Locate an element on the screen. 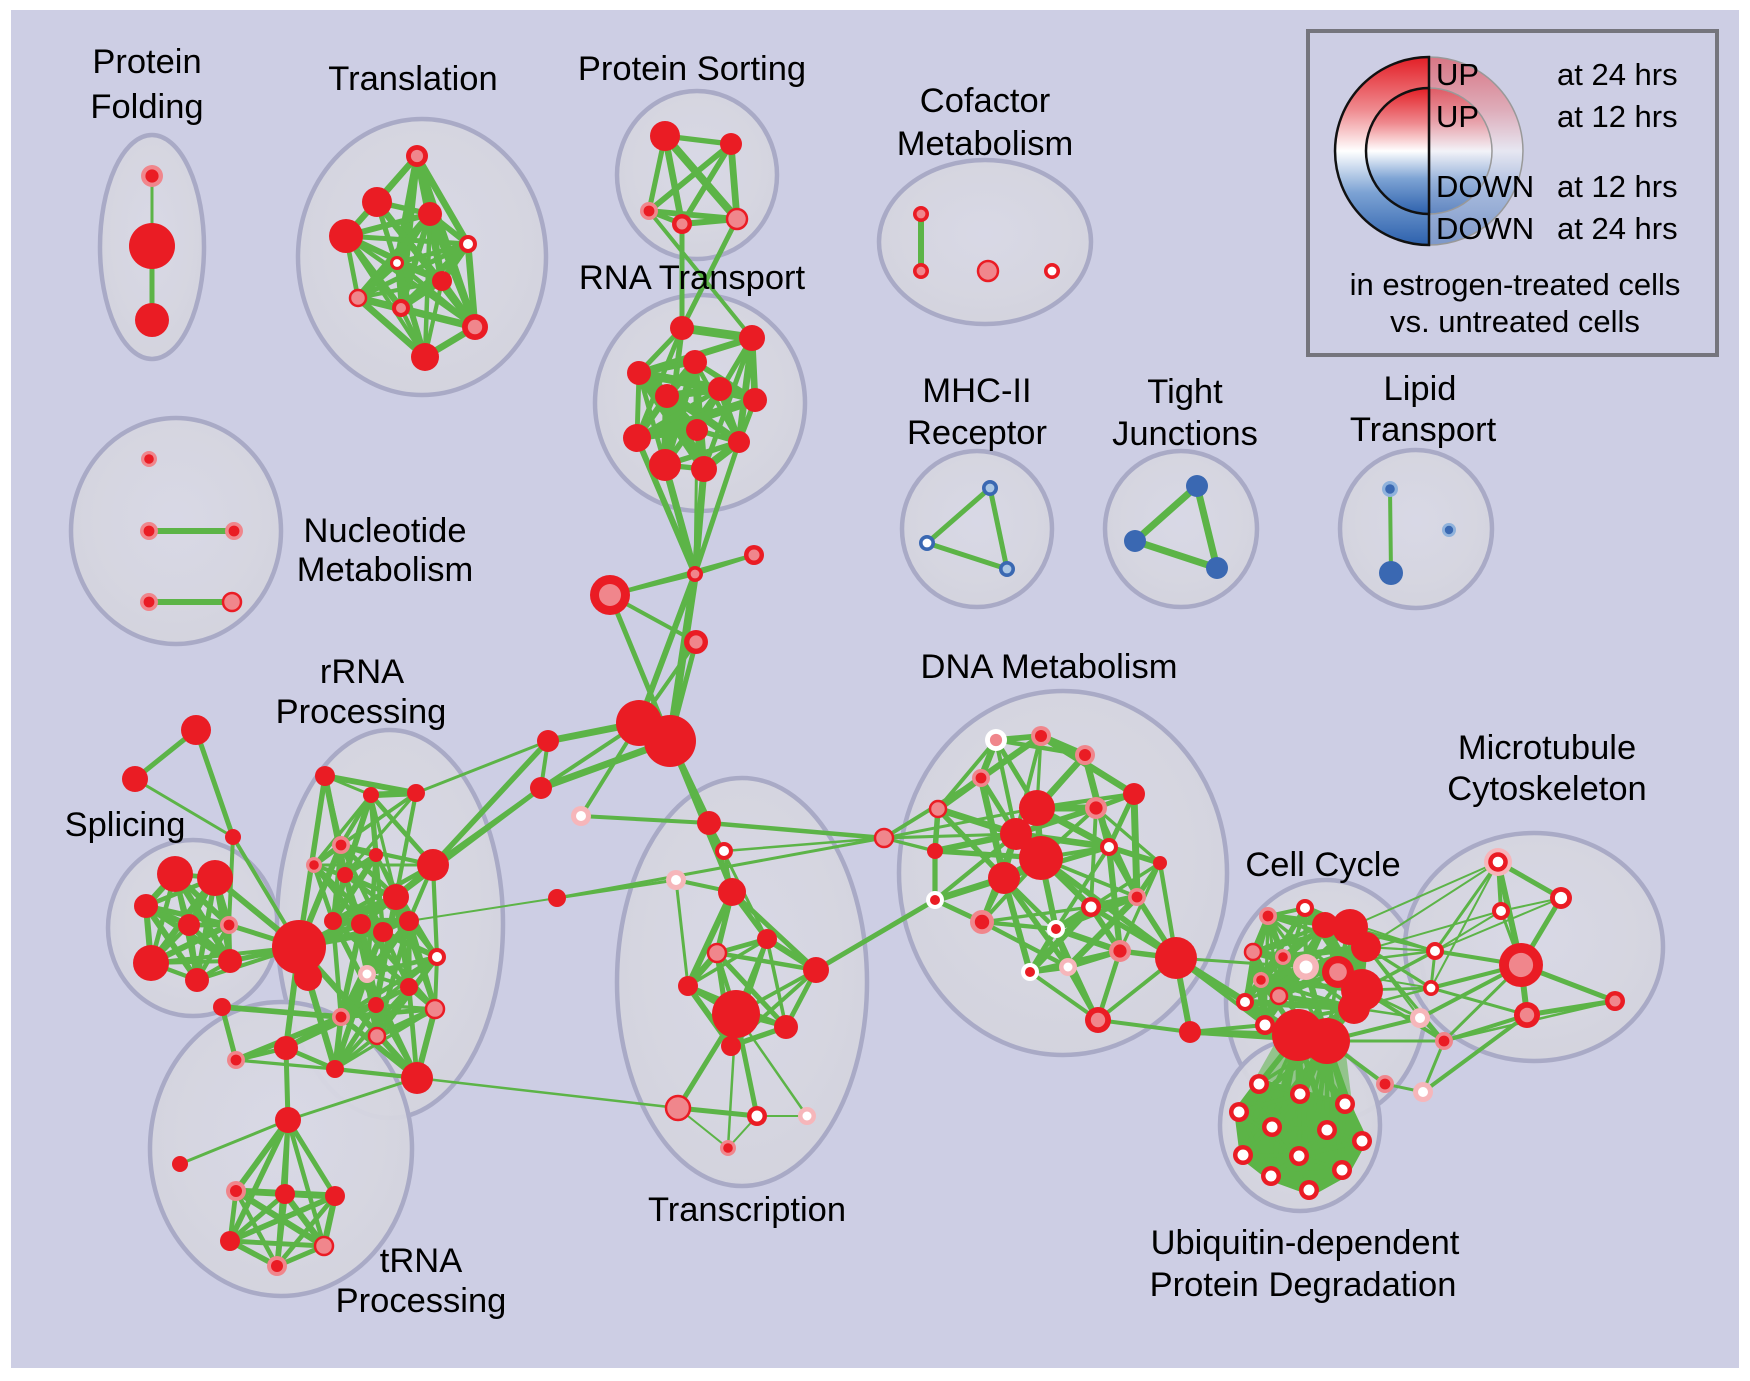 The image size is (1750, 1381). svg-text: Tight is located at coordinates (1185, 392).